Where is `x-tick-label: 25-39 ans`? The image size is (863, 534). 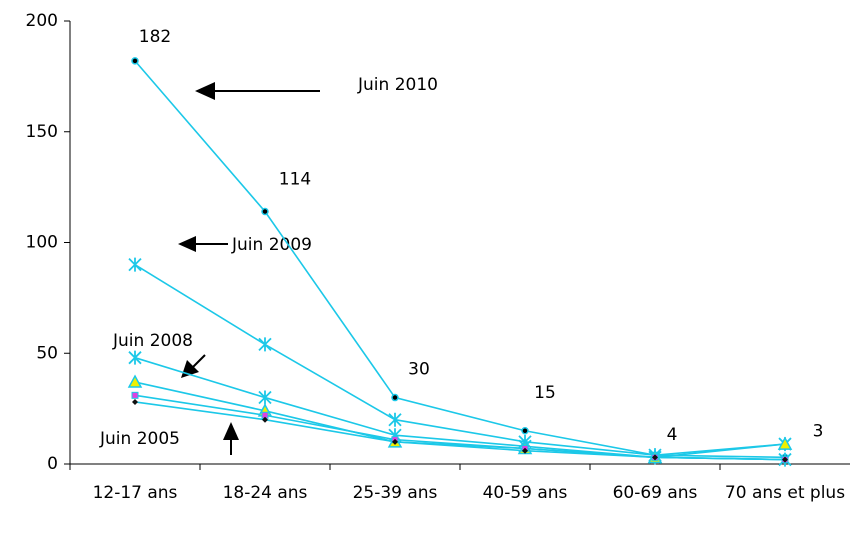 x-tick-label: 25-39 ans is located at coordinates (395, 493).